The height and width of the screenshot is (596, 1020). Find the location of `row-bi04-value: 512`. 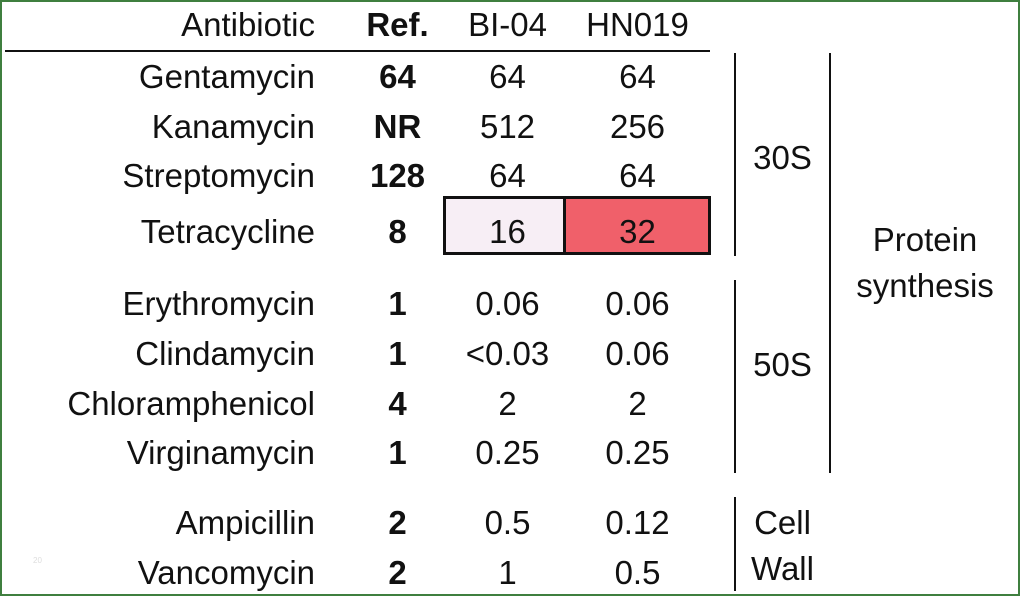

row-bi04-value: 512 is located at coordinates (507, 126).